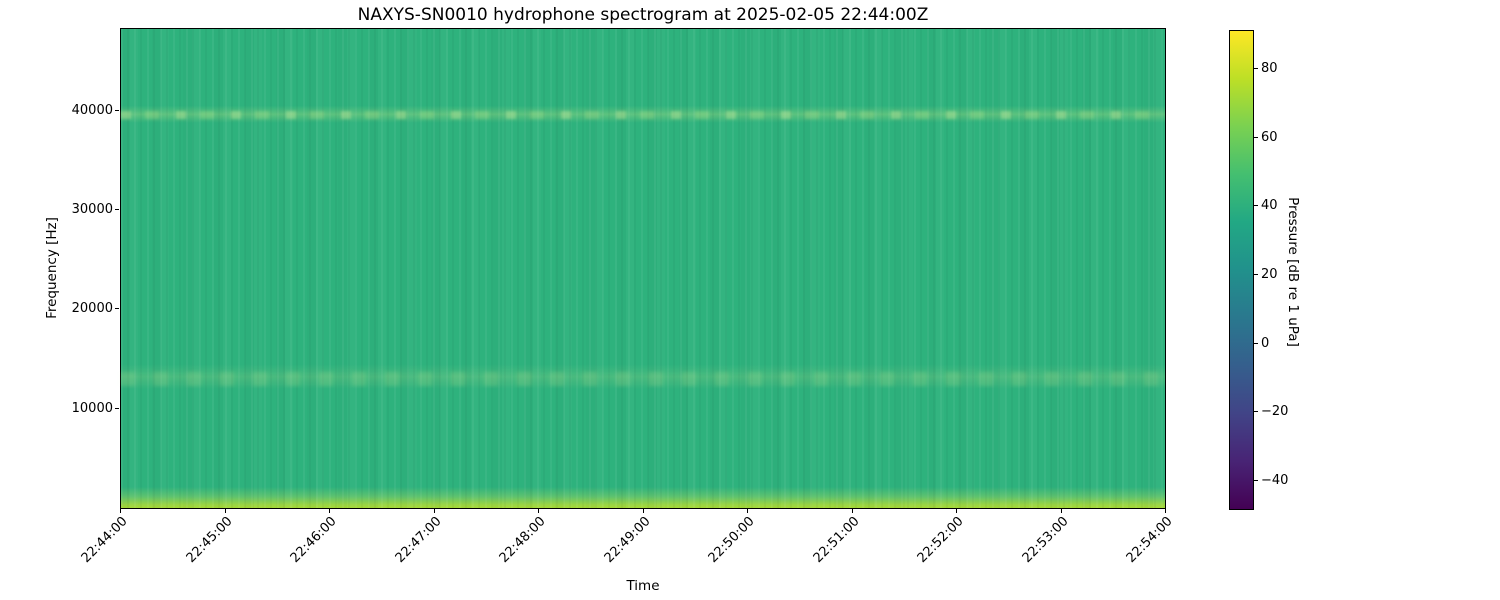 Image resolution: width=1500 pixels, height=600 pixels. What do you see at coordinates (1269, 274) in the screenshot?
I see `colorbar-tick-label: 20` at bounding box center [1269, 274].